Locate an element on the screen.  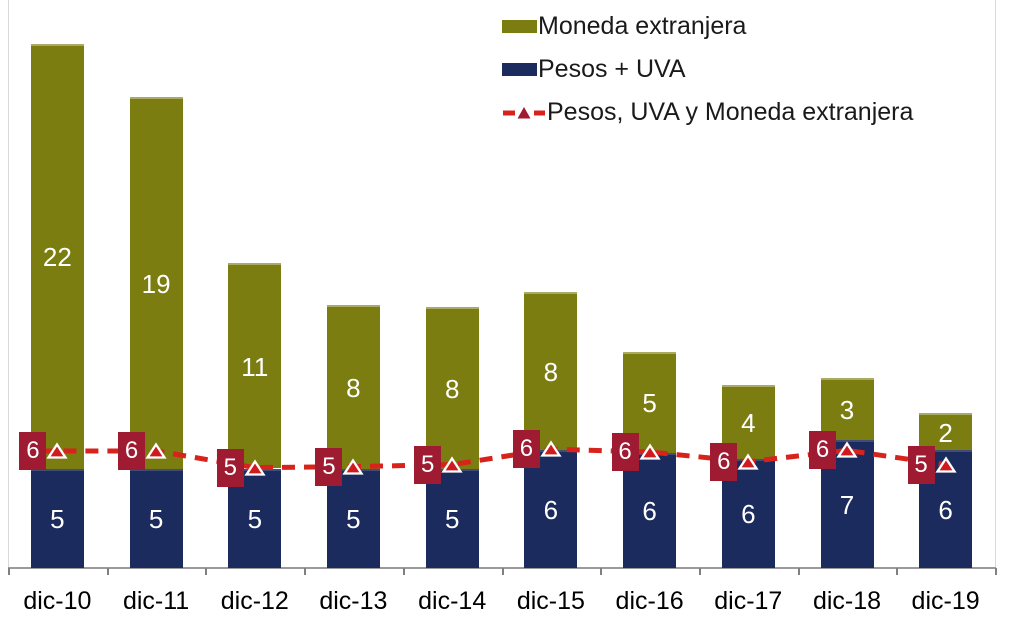
x-axis-label: dic-16 is located at coordinates (649, 601).